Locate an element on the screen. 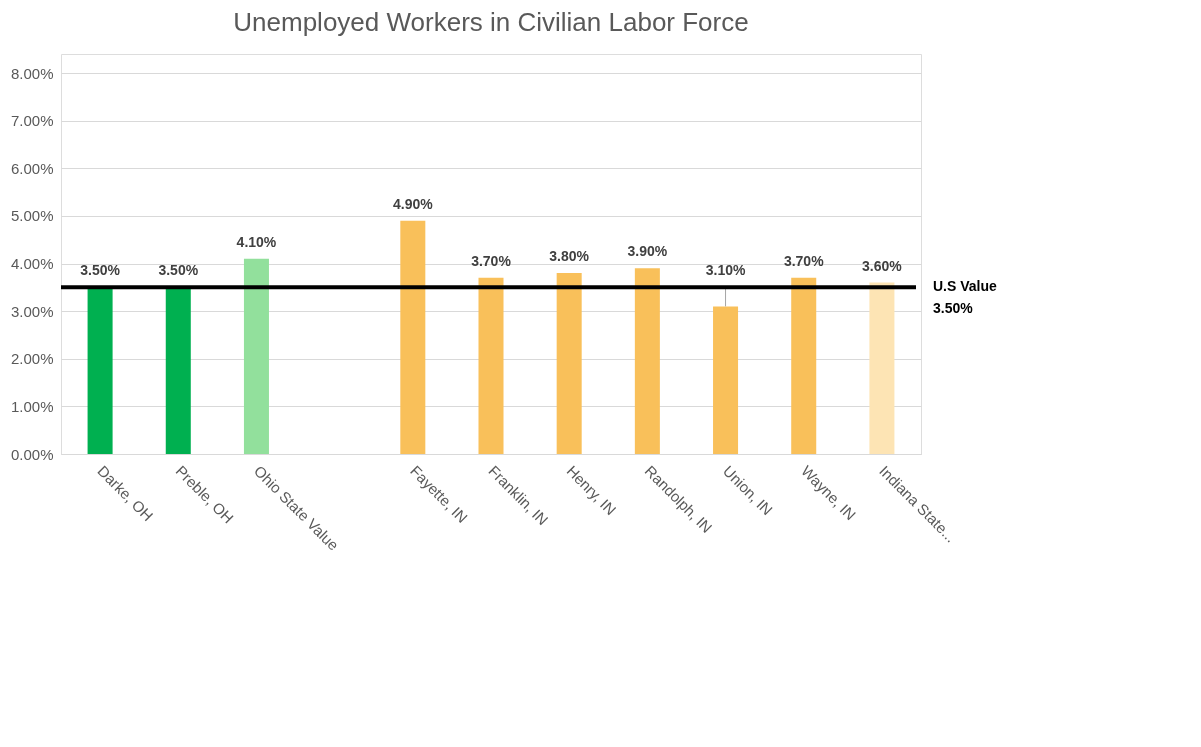 The image size is (1201, 747). data-label: 3.10% is located at coordinates (725, 270).